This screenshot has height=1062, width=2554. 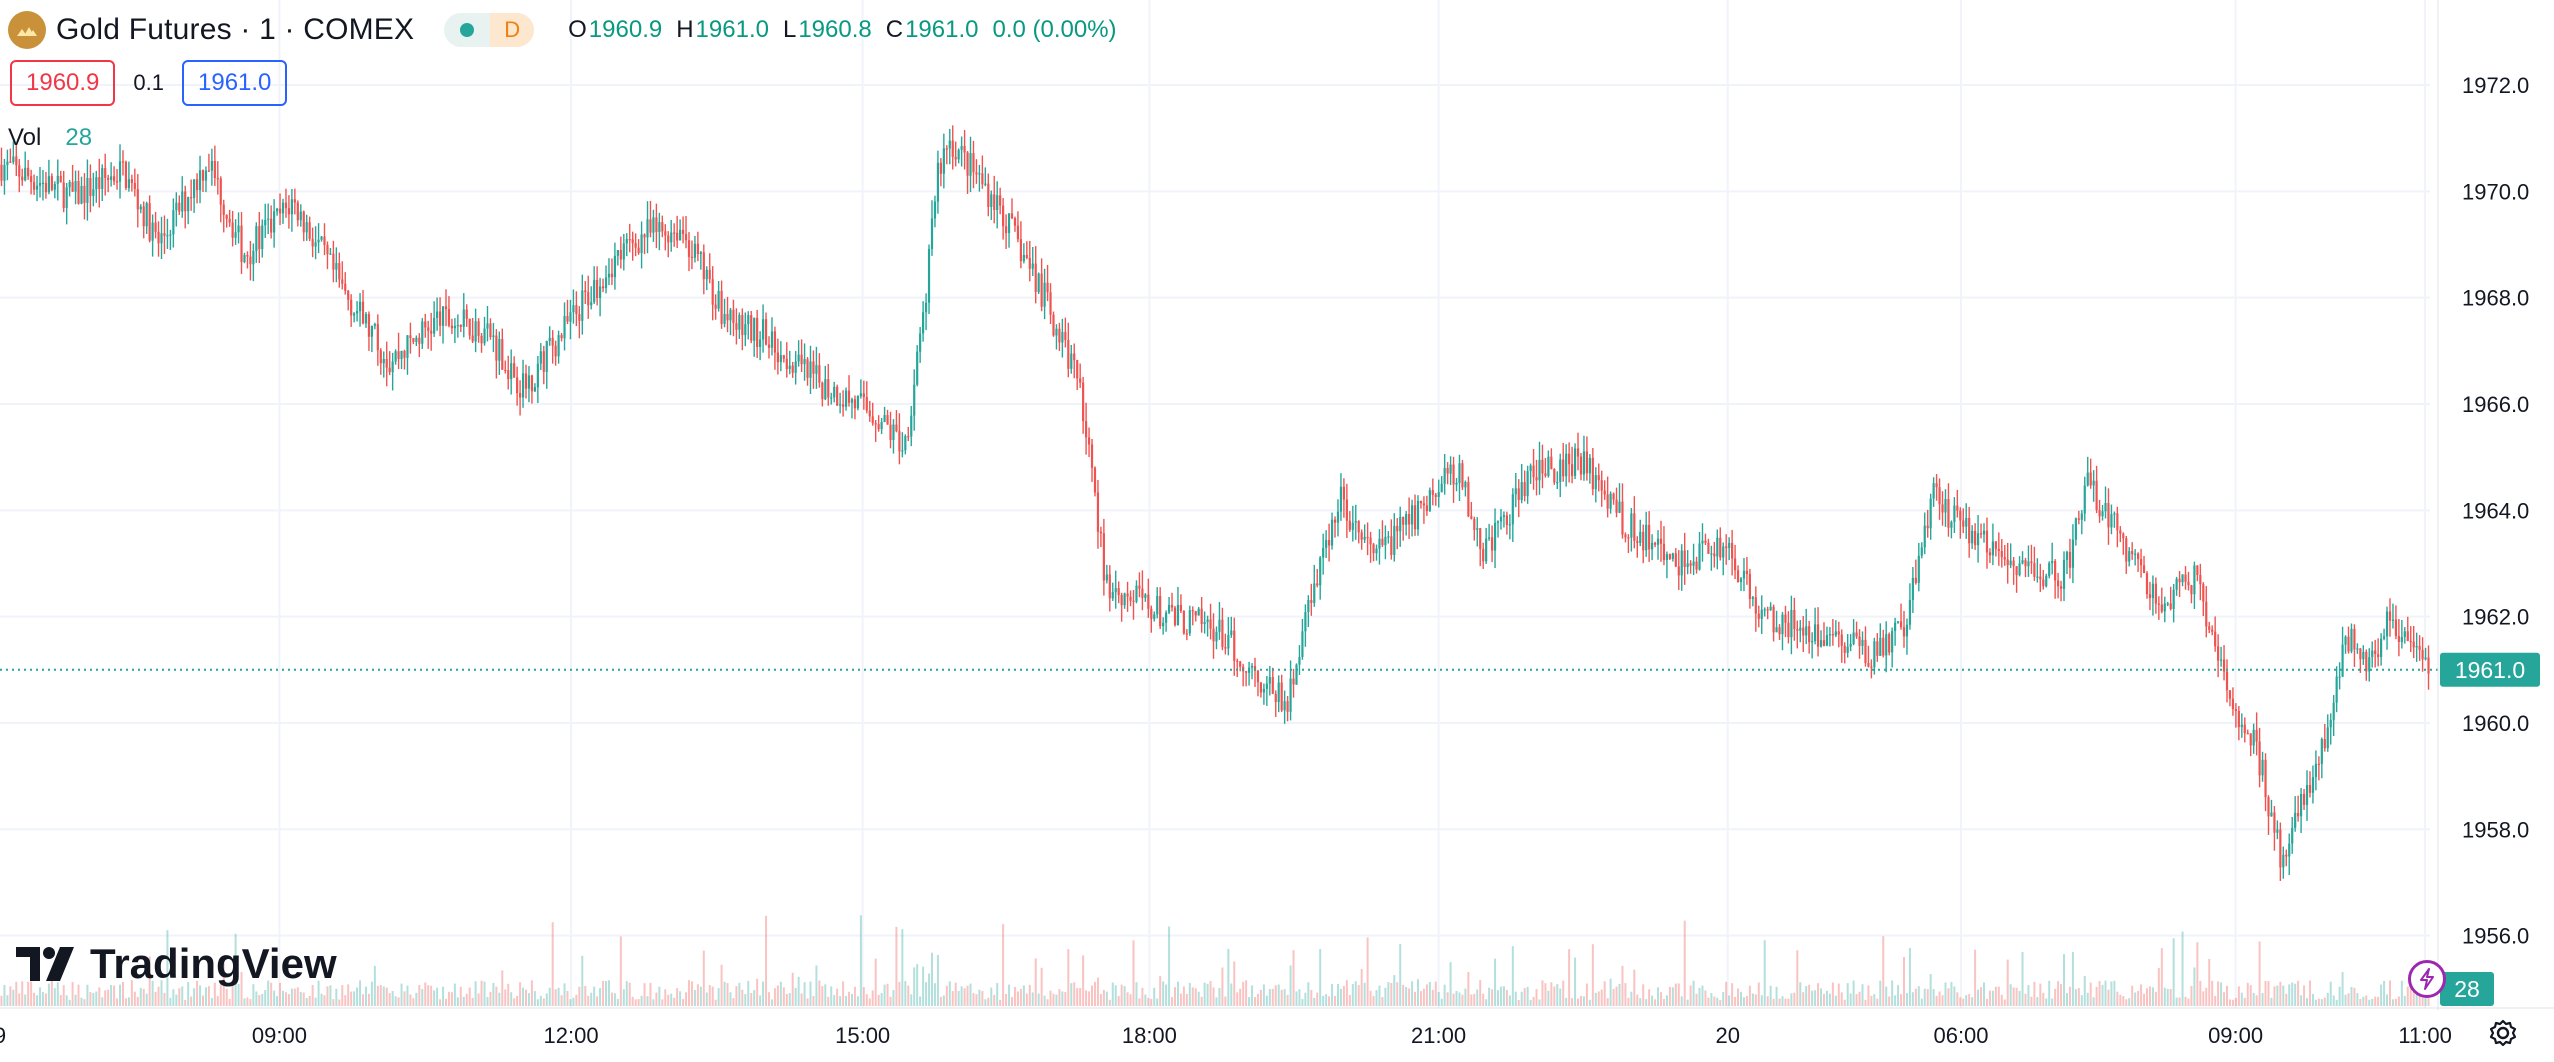 What do you see at coordinates (2427, 979) in the screenshot?
I see `lightning-icon` at bounding box center [2427, 979].